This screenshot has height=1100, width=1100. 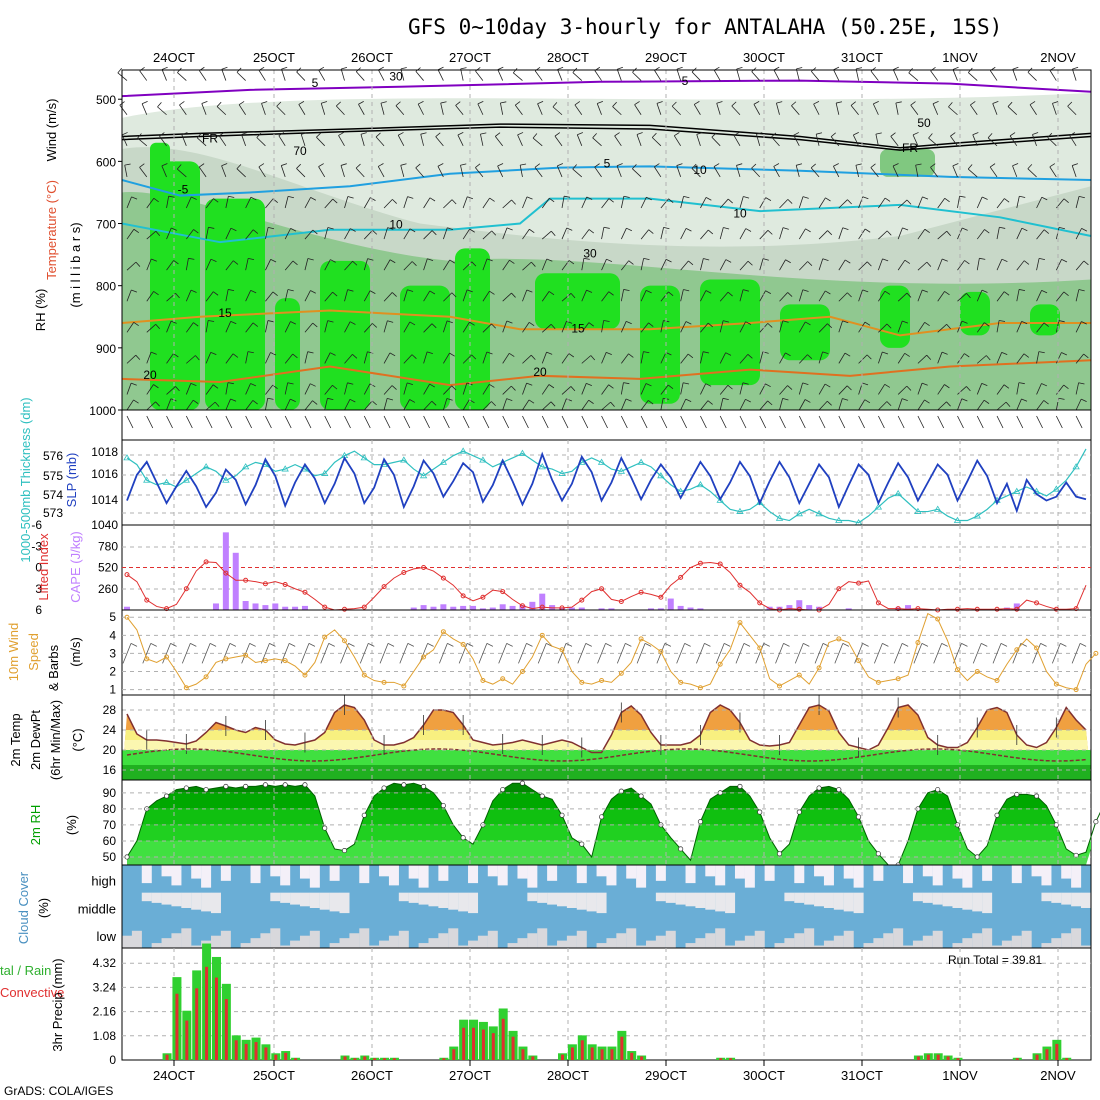 What do you see at coordinates (110, 825) in the screenshot?
I see `rh2m-ytick: 70` at bounding box center [110, 825].